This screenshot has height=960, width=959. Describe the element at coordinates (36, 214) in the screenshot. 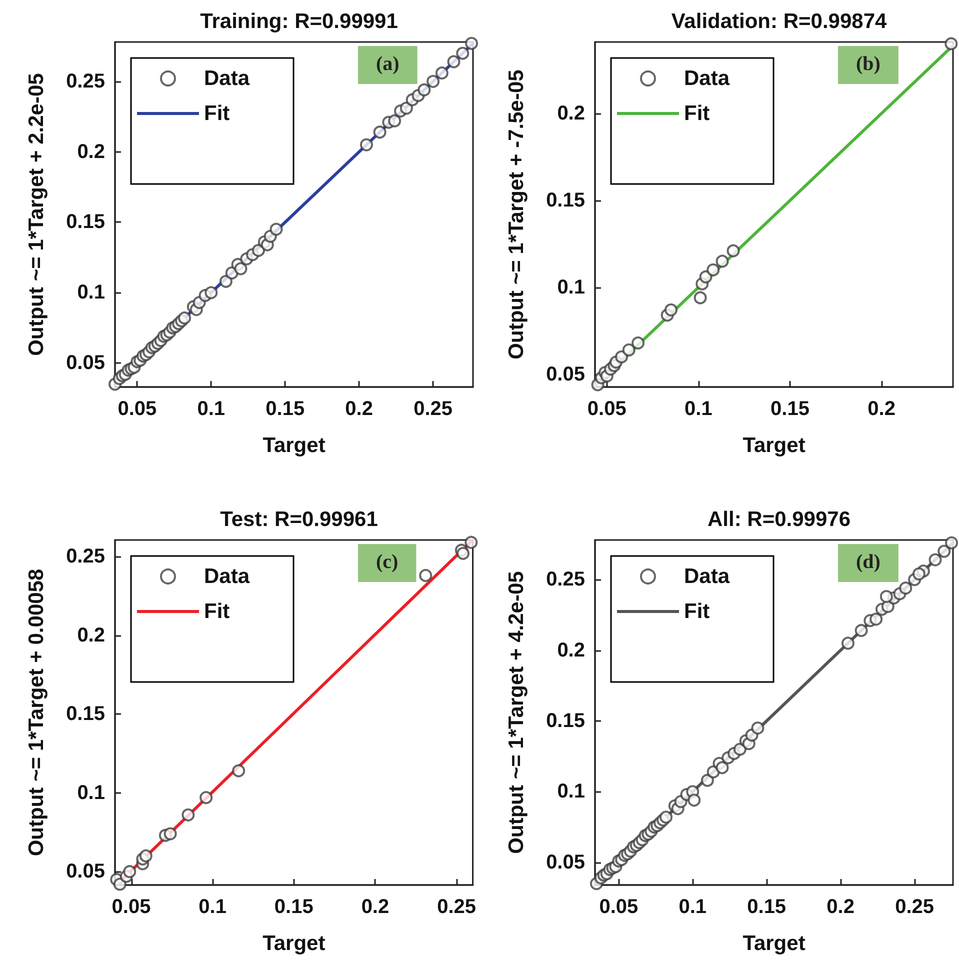

I see `y-axis-title: Output ~= 1*Target + 2.2e-05` at that location.